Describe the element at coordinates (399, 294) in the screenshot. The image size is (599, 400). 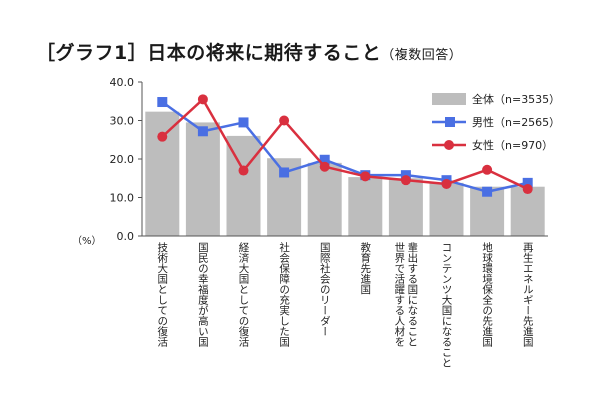
I see `x-tick-label: 世界で活躍する人材を` at that location.